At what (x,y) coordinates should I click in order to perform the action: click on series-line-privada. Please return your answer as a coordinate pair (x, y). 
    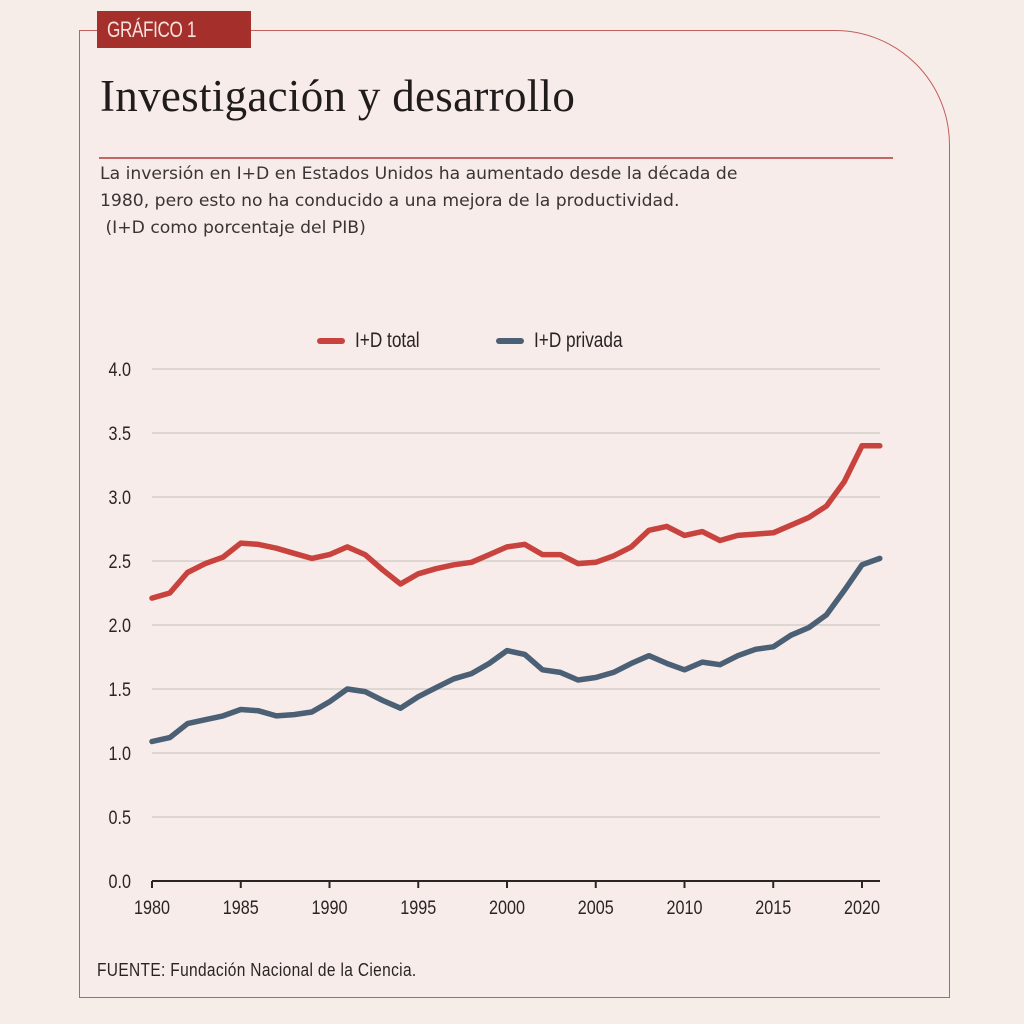
    Looking at the image, I should click on (516, 650).